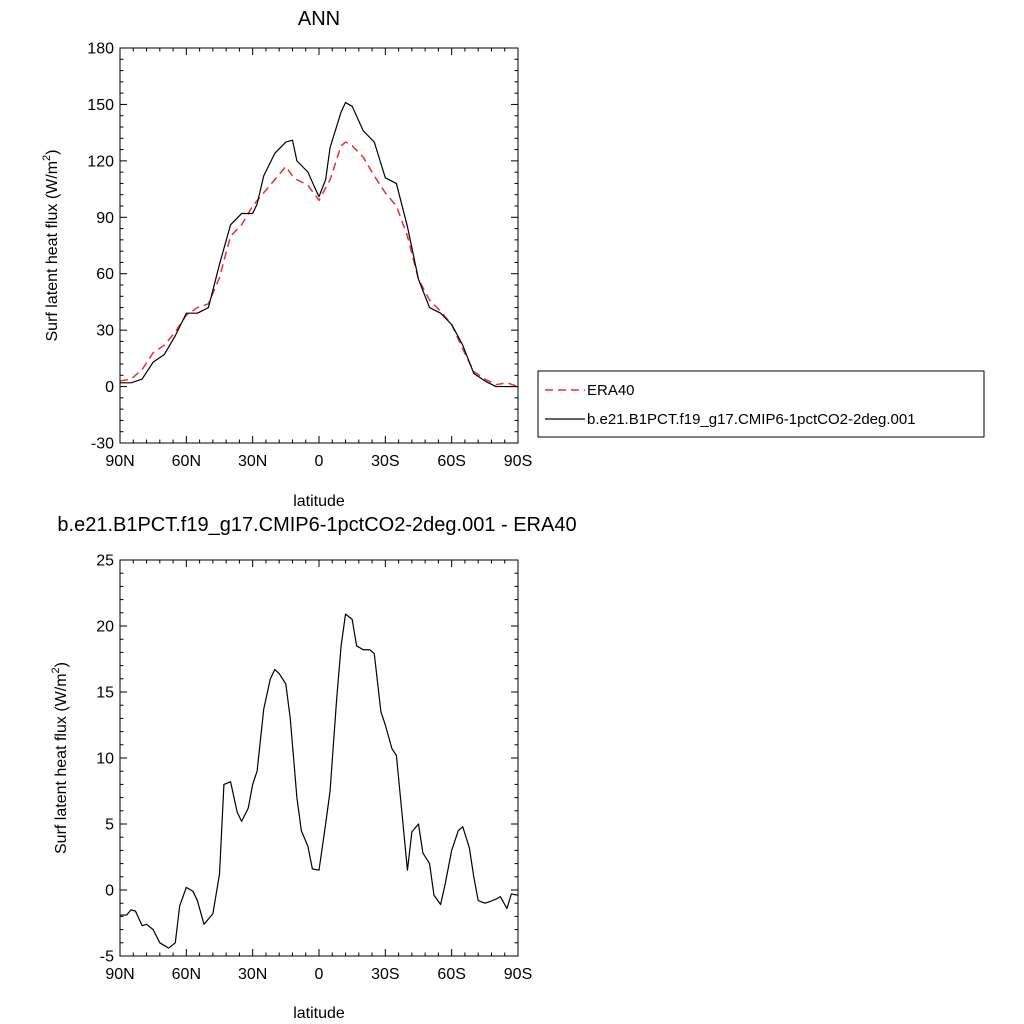 The width and height of the screenshot is (1024, 1024). What do you see at coordinates (100, 161) in the screenshot?
I see `y-tick-label-top: 120` at bounding box center [100, 161].